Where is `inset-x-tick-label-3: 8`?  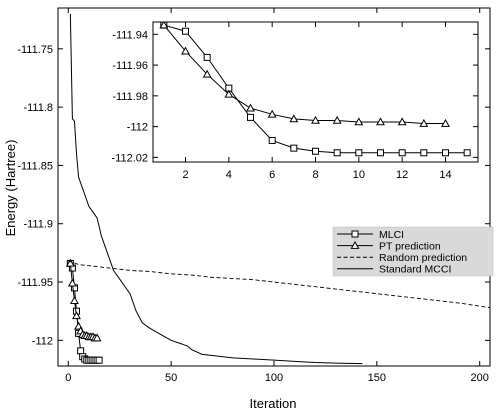 inset-x-tick-label-3: 8 is located at coordinates (315, 175).